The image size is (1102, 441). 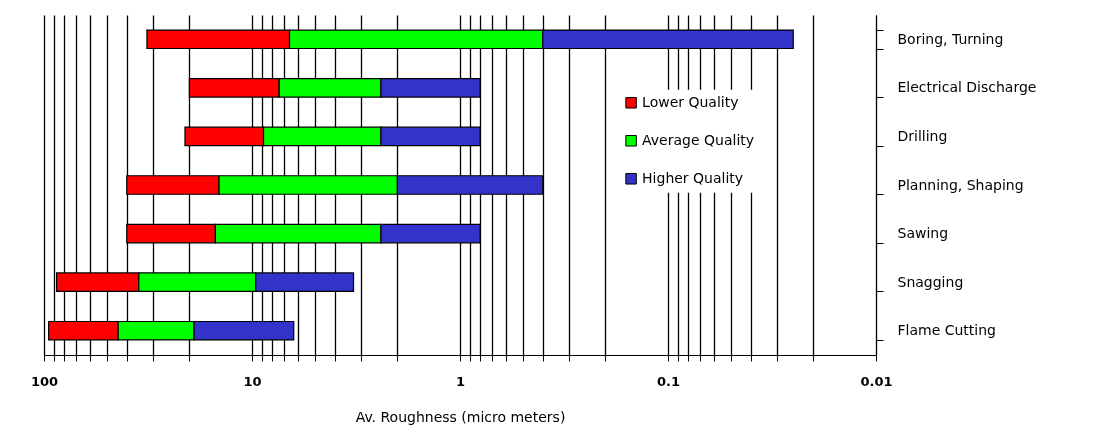 What do you see at coordinates (698, 139) in the screenshot?
I see `legend-label: Average Quality` at bounding box center [698, 139].